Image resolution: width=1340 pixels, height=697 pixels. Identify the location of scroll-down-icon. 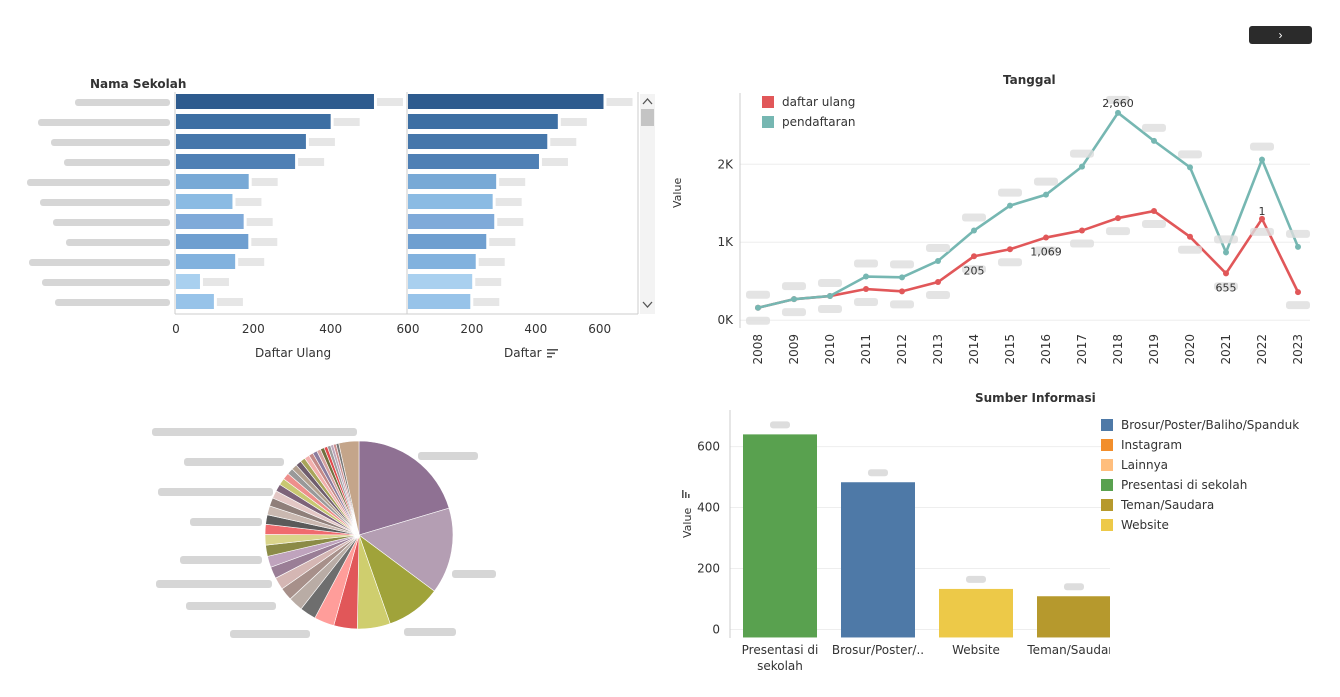
(647, 304).